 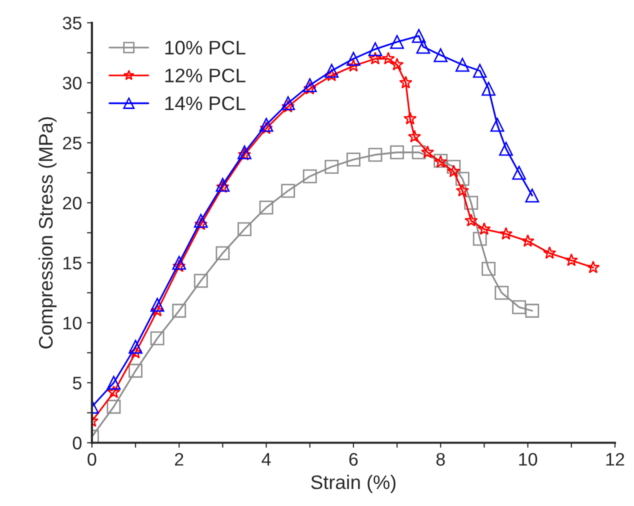 What do you see at coordinates (440, 459) in the screenshot?
I see `x-tick-label: 8` at bounding box center [440, 459].